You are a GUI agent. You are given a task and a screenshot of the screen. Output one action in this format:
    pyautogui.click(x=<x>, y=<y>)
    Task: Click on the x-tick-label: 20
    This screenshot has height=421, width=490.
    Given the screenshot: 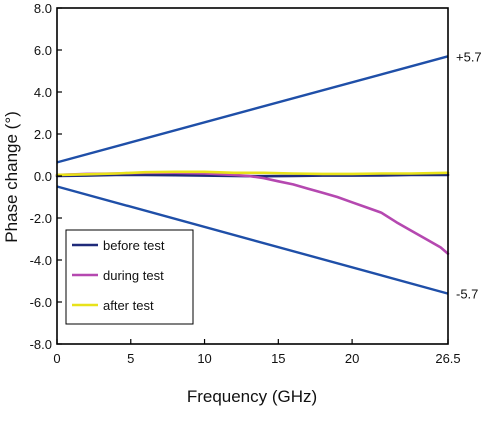 What is the action you would take?
    pyautogui.click(x=352, y=358)
    